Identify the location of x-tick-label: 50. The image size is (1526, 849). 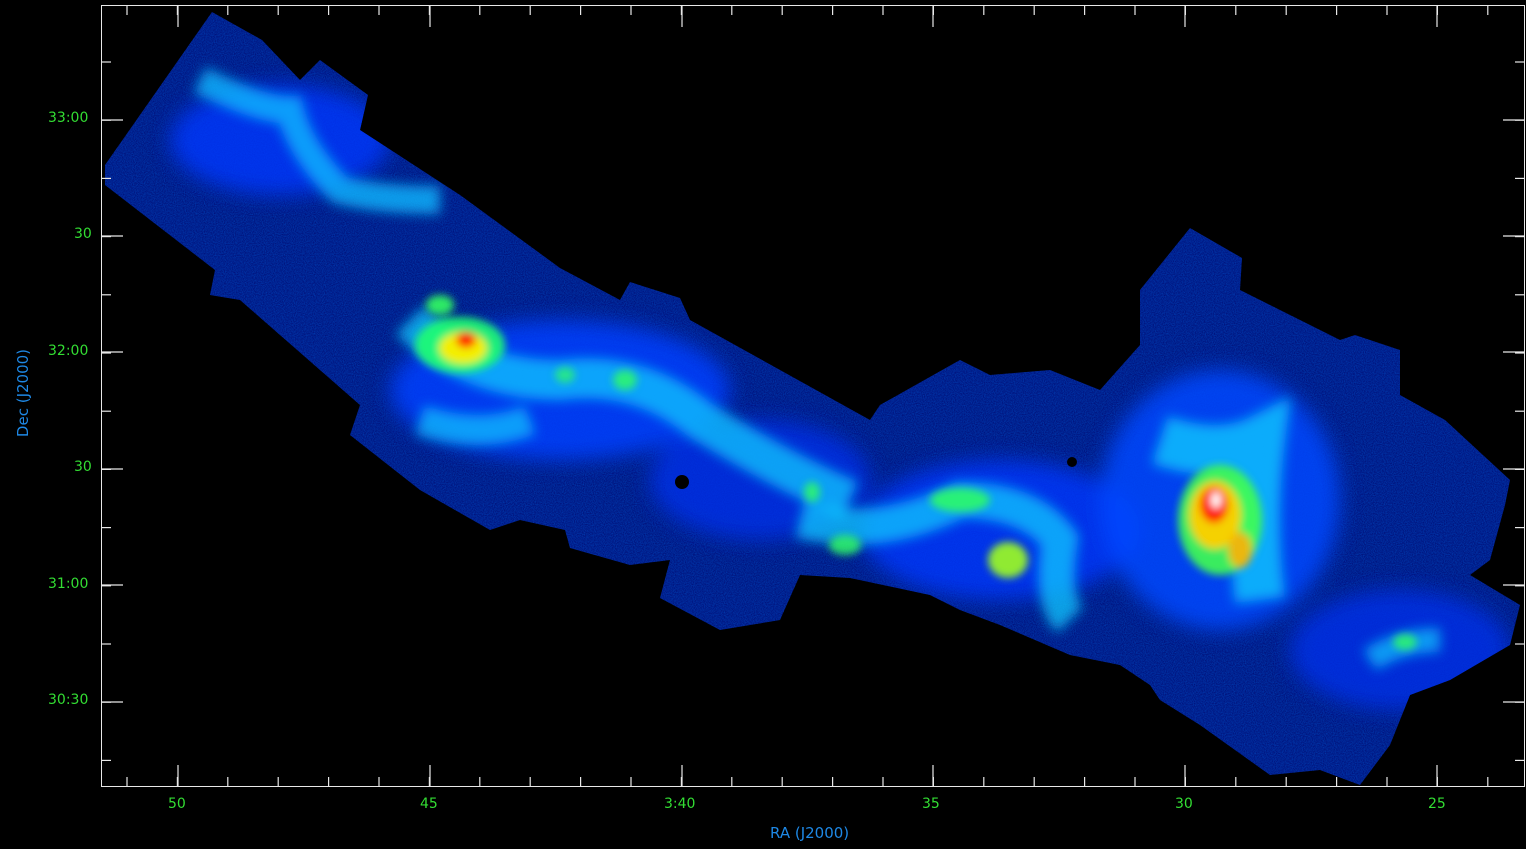
(177, 804).